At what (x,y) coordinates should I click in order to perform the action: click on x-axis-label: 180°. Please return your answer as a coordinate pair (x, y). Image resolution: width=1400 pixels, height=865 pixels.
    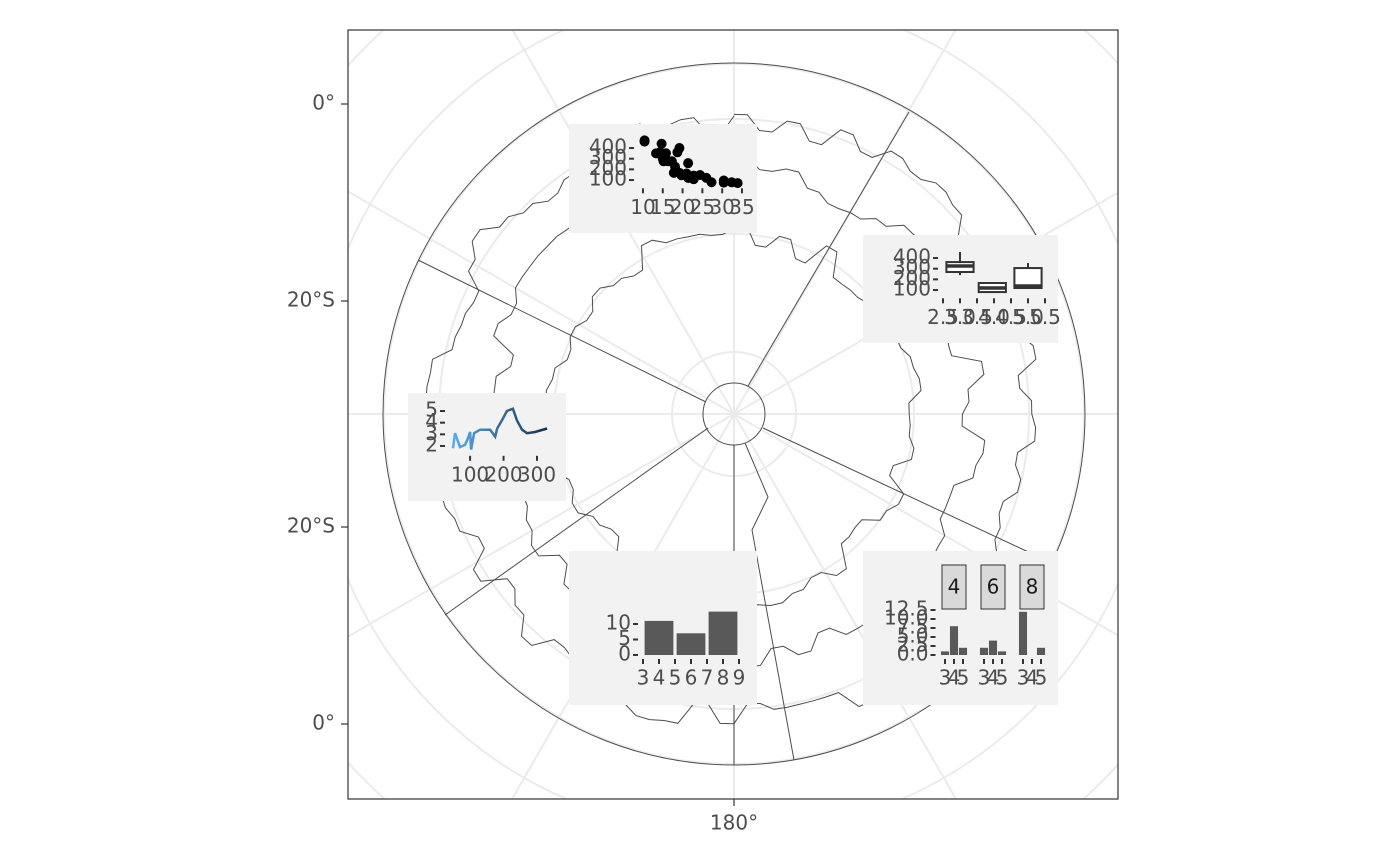
    Looking at the image, I should click on (734, 823).